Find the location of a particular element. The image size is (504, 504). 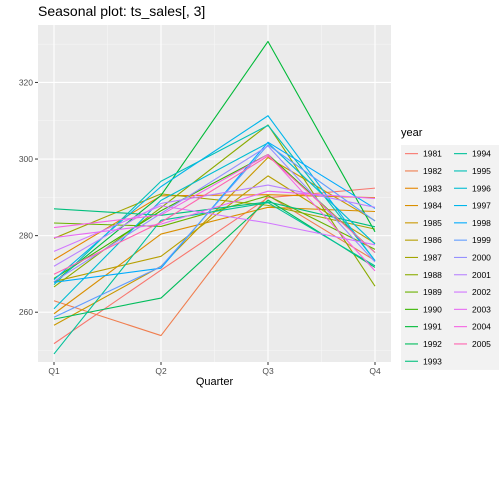

legend-label-2002: 2002 is located at coordinates (481, 292).